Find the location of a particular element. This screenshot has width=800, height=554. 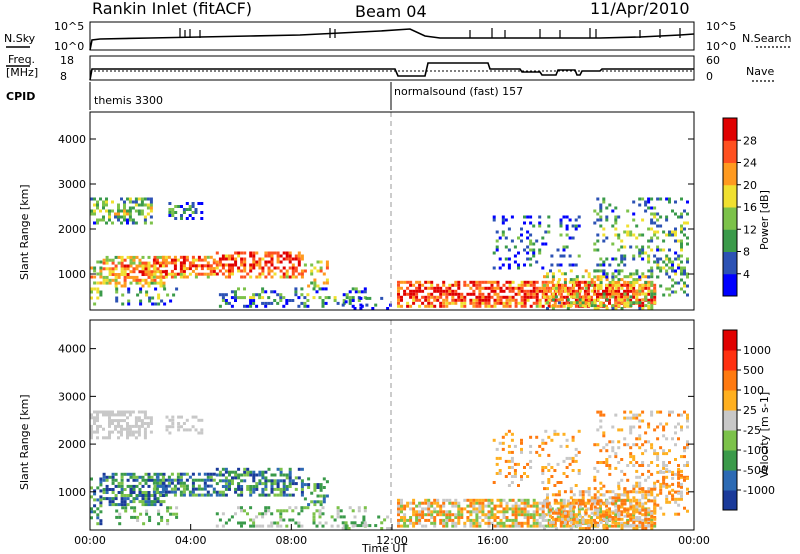

freq-unit: [MHz] is located at coordinates (22, 72).